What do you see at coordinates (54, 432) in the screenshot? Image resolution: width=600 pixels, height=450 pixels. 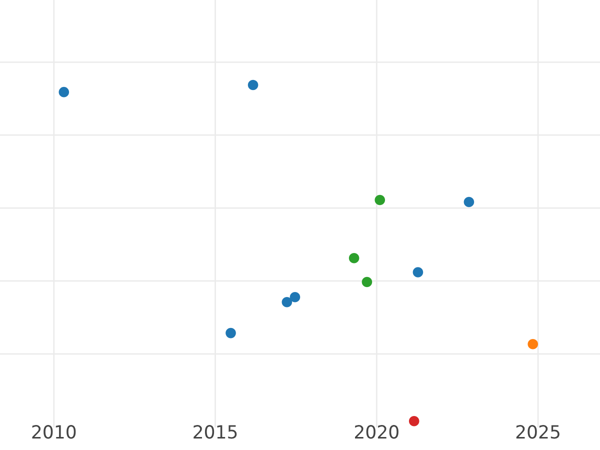 I see `x-tick-label: 2010` at bounding box center [54, 432].